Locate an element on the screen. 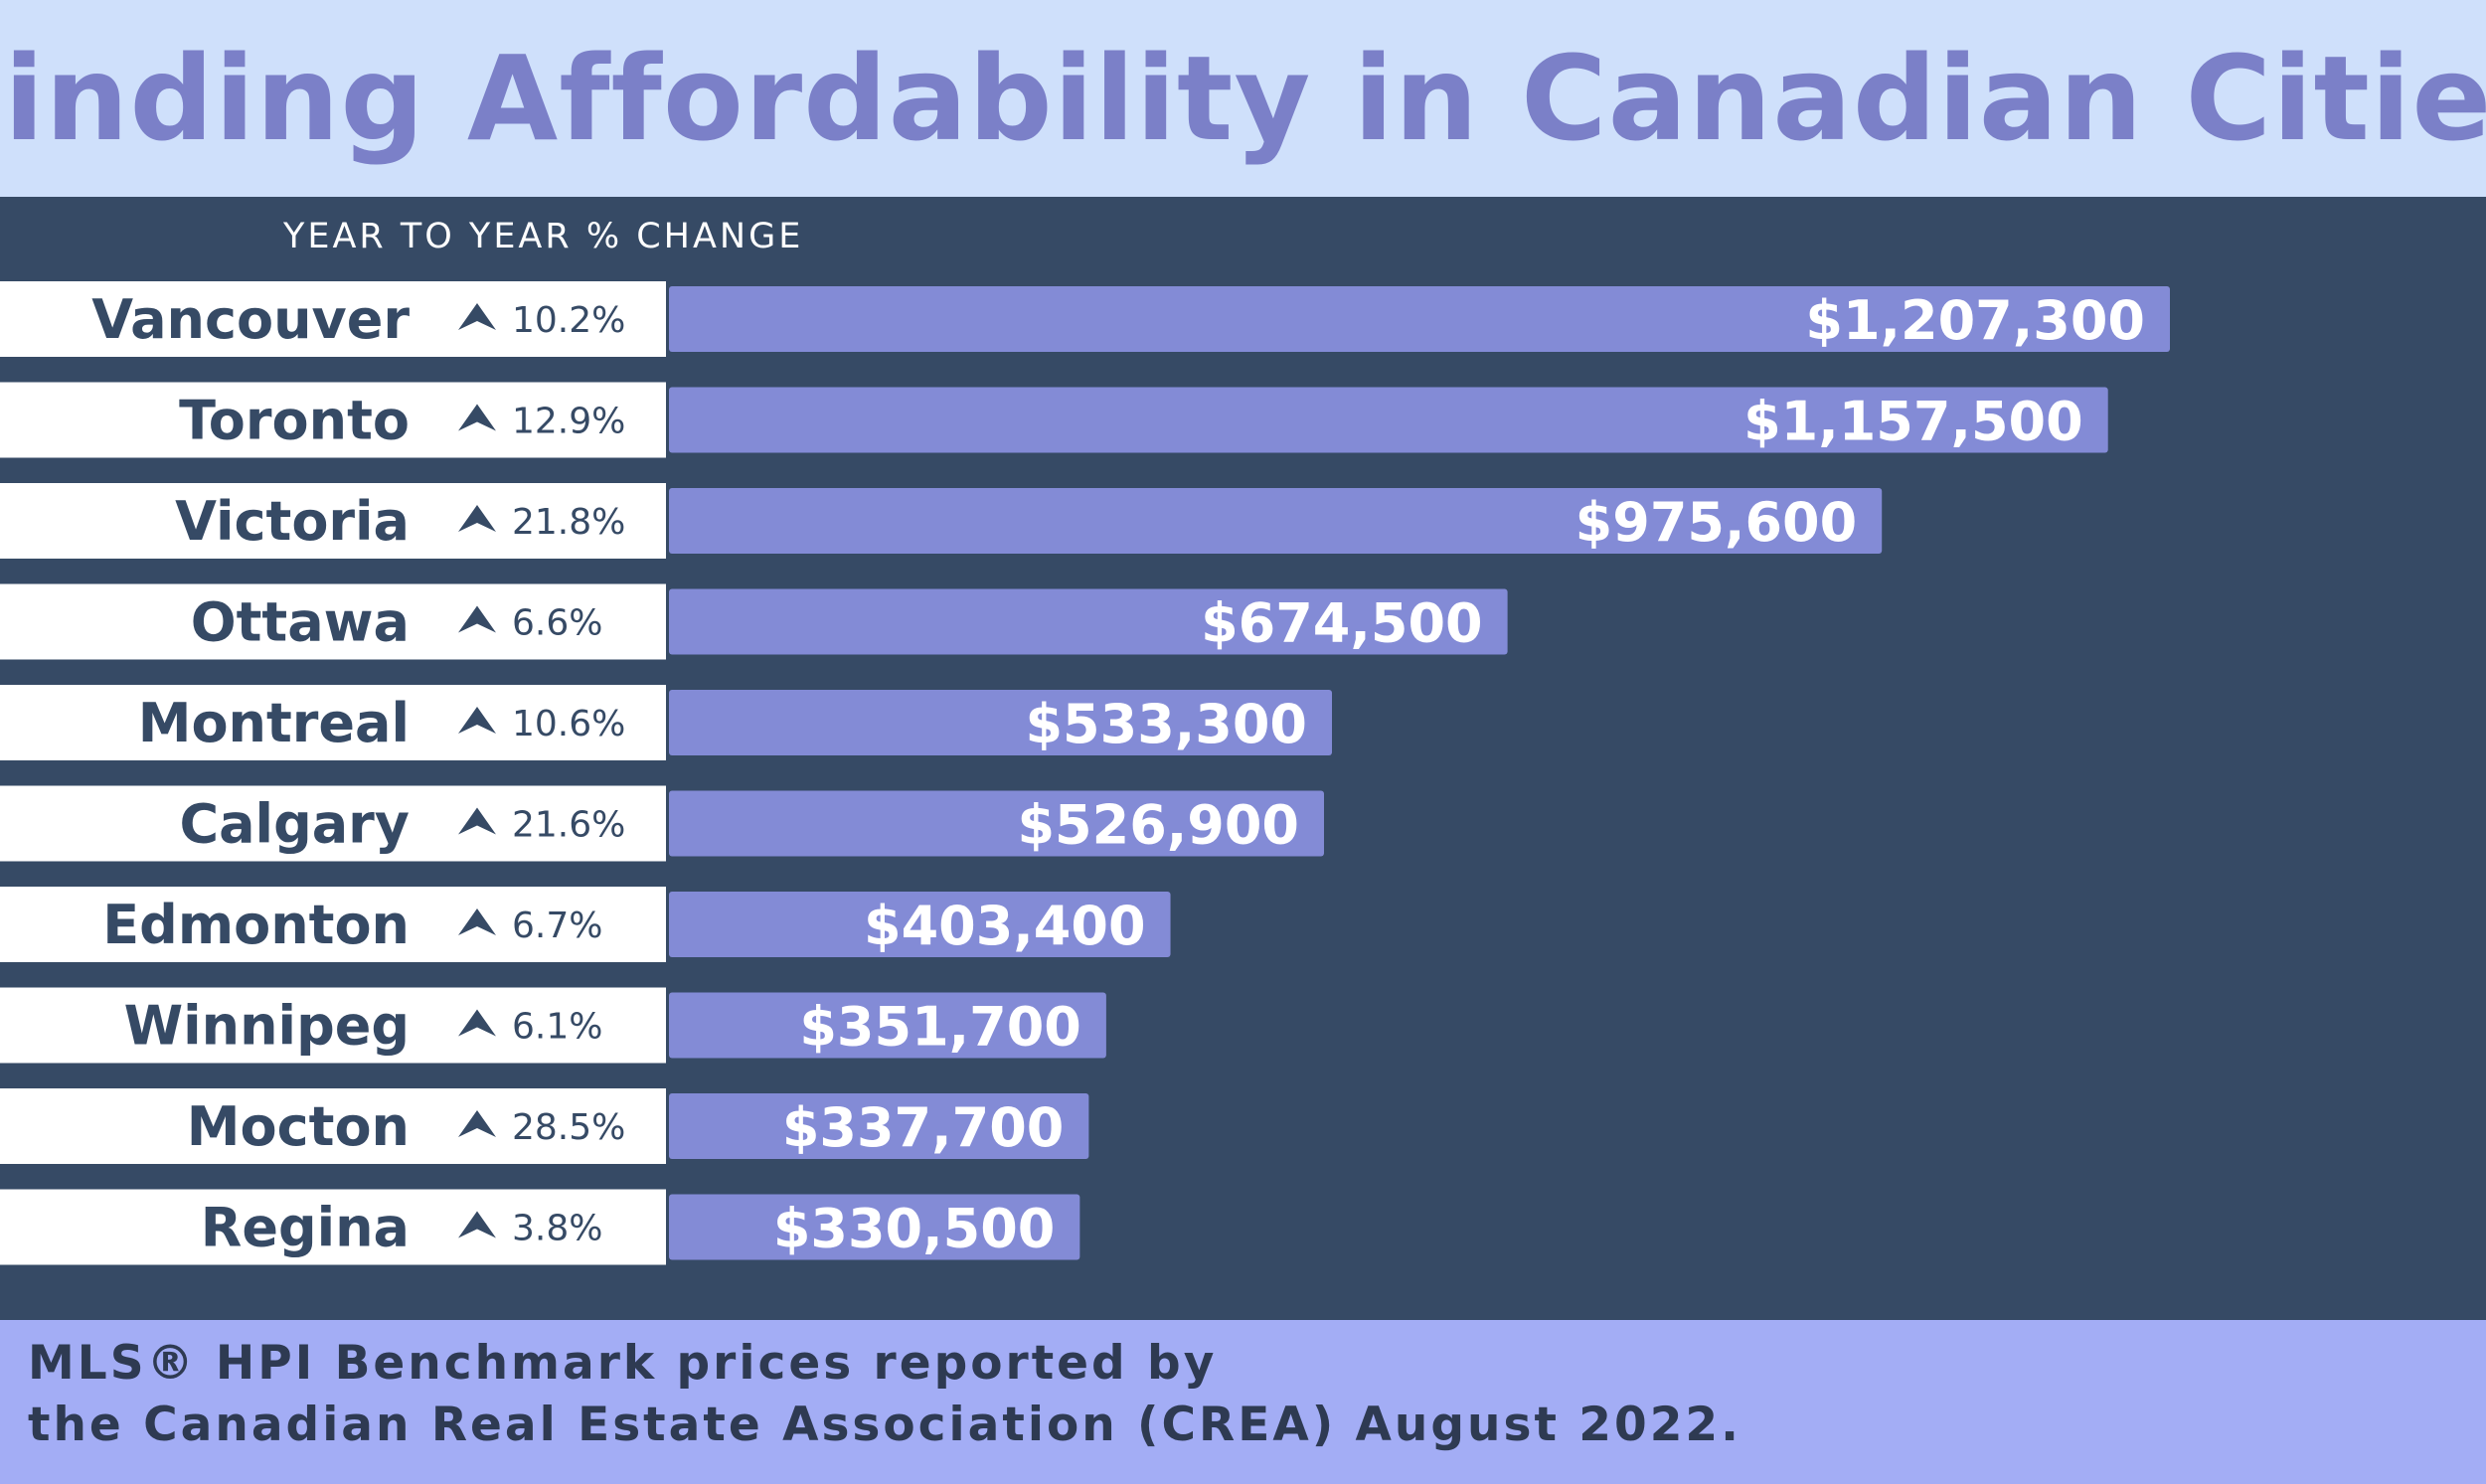 The width and height of the screenshot is (2486, 1484). change-label: 10.6% is located at coordinates (568, 724).